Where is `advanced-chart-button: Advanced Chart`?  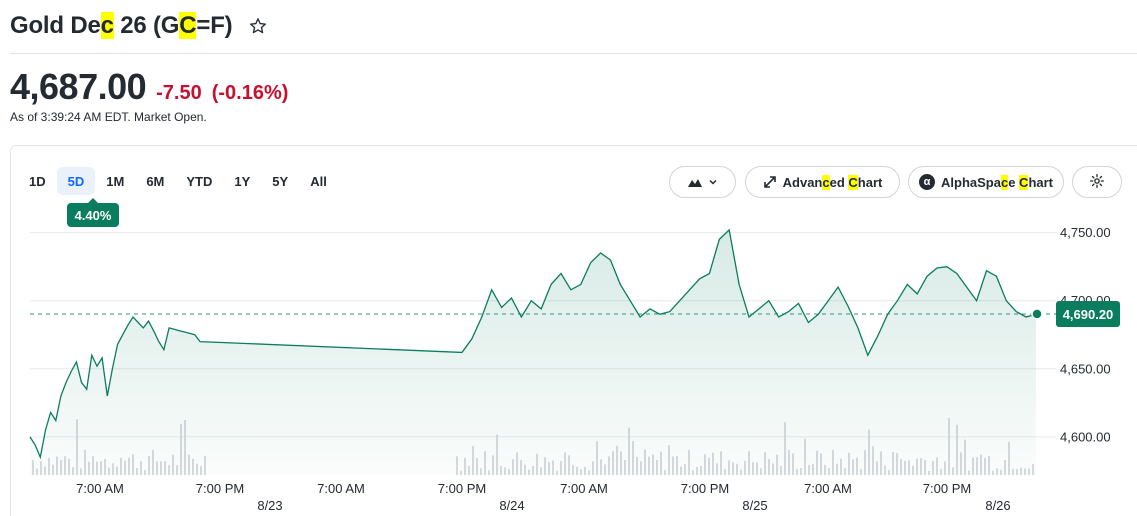
advanced-chart-button: Advanced Chart is located at coordinates (822, 182).